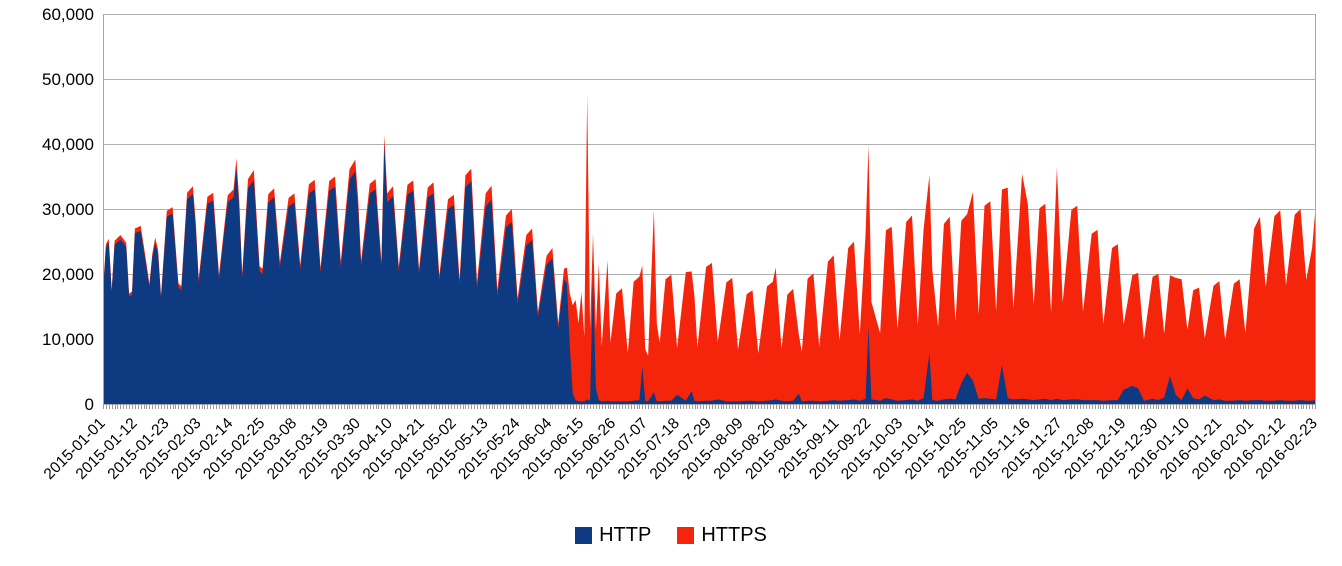 The image size is (1342, 566). What do you see at coordinates (625, 535) in the screenshot?
I see `http-legend-label: HTTP` at bounding box center [625, 535].